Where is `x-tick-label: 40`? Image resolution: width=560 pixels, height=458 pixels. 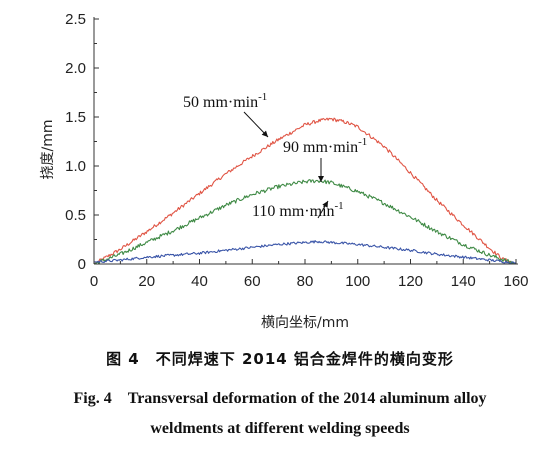
x-tick-label: 40 is located at coordinates (199, 281).